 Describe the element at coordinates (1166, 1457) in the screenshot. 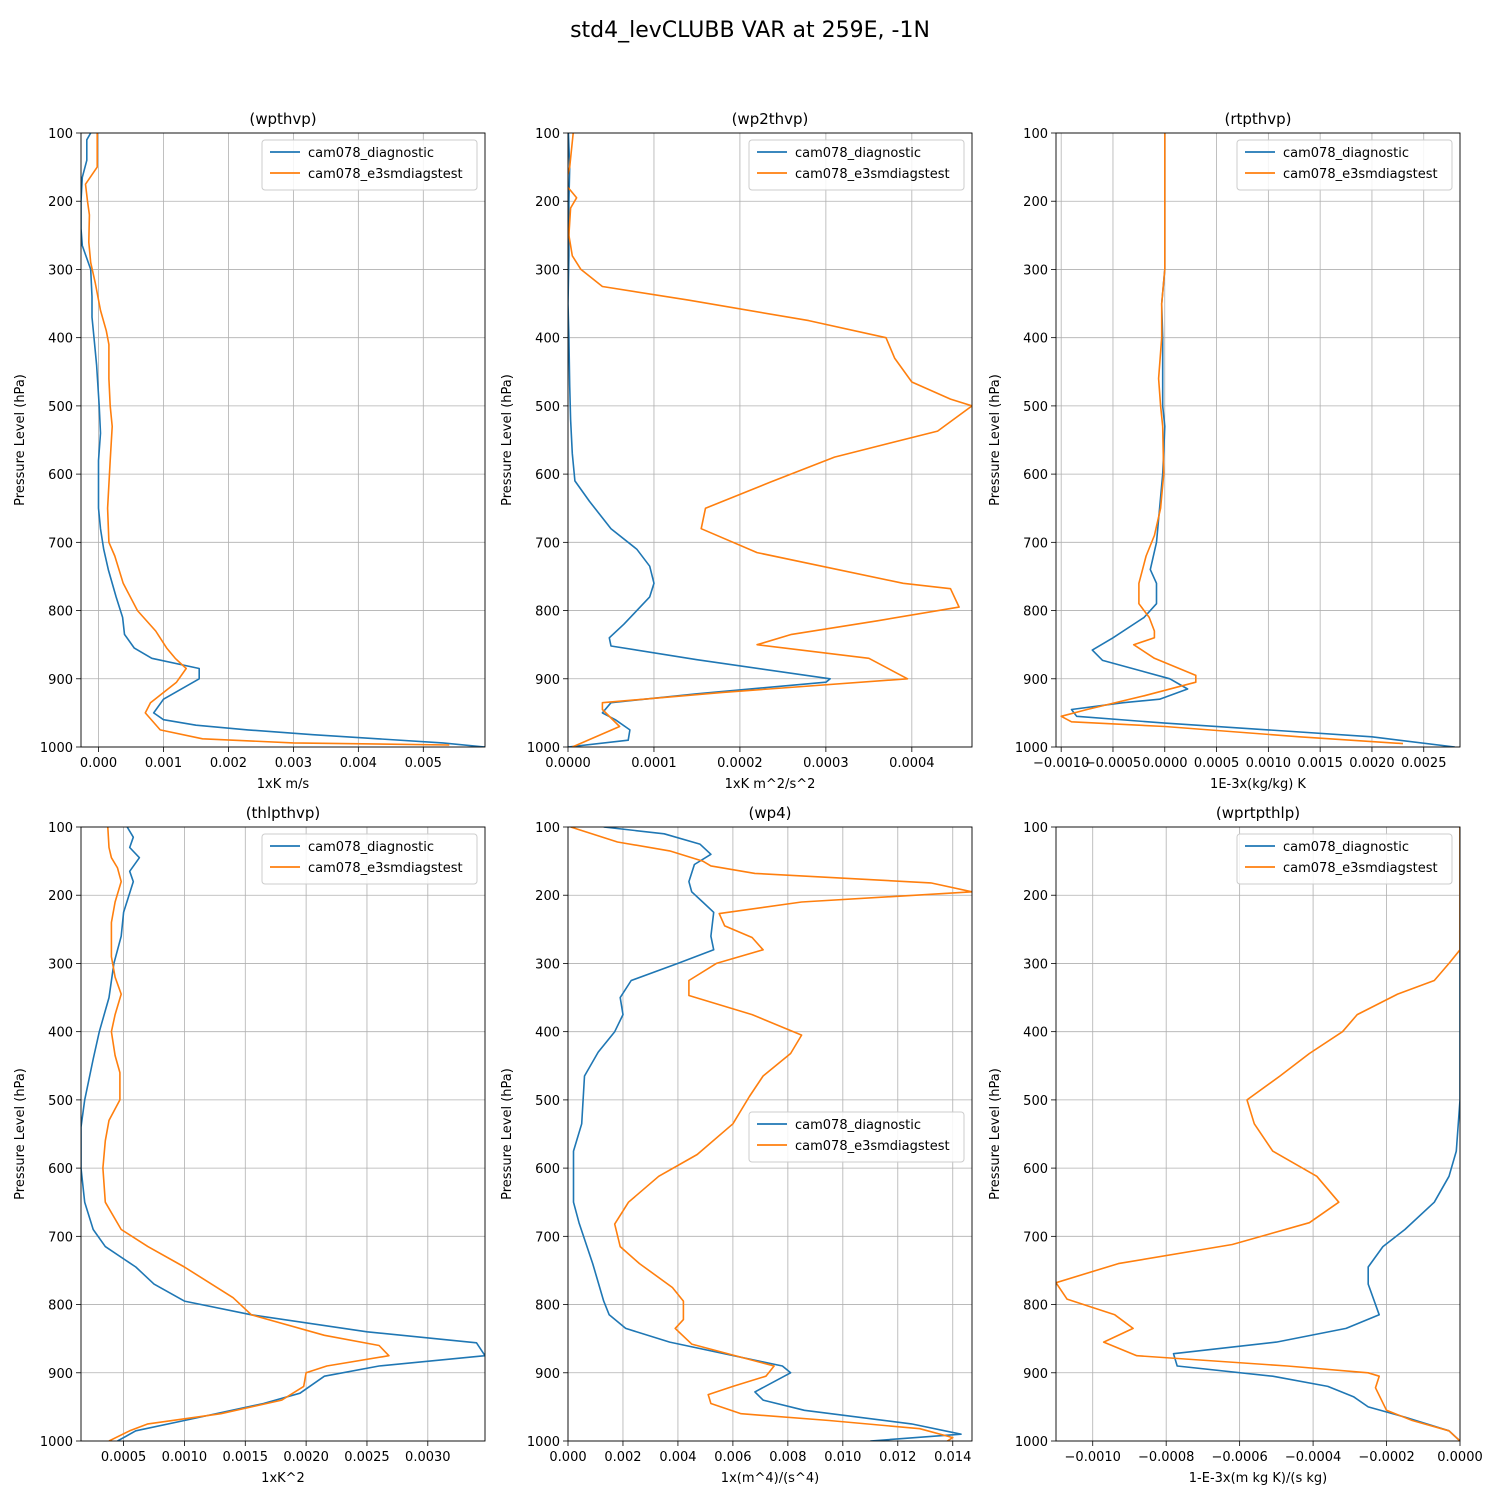

I see `x-tick-label: −0.0008` at that location.